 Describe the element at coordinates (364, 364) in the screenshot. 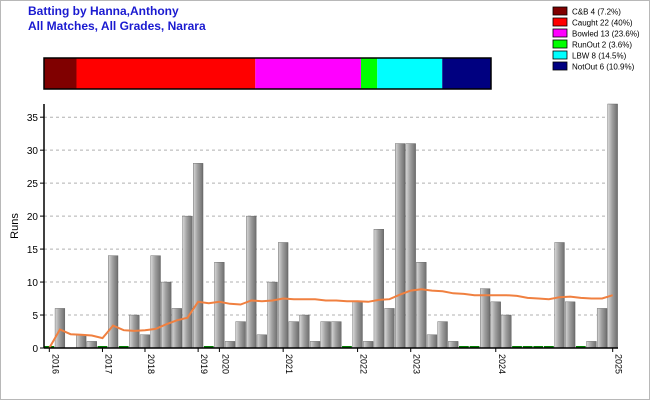

I see `x-year-label: 2022` at that location.